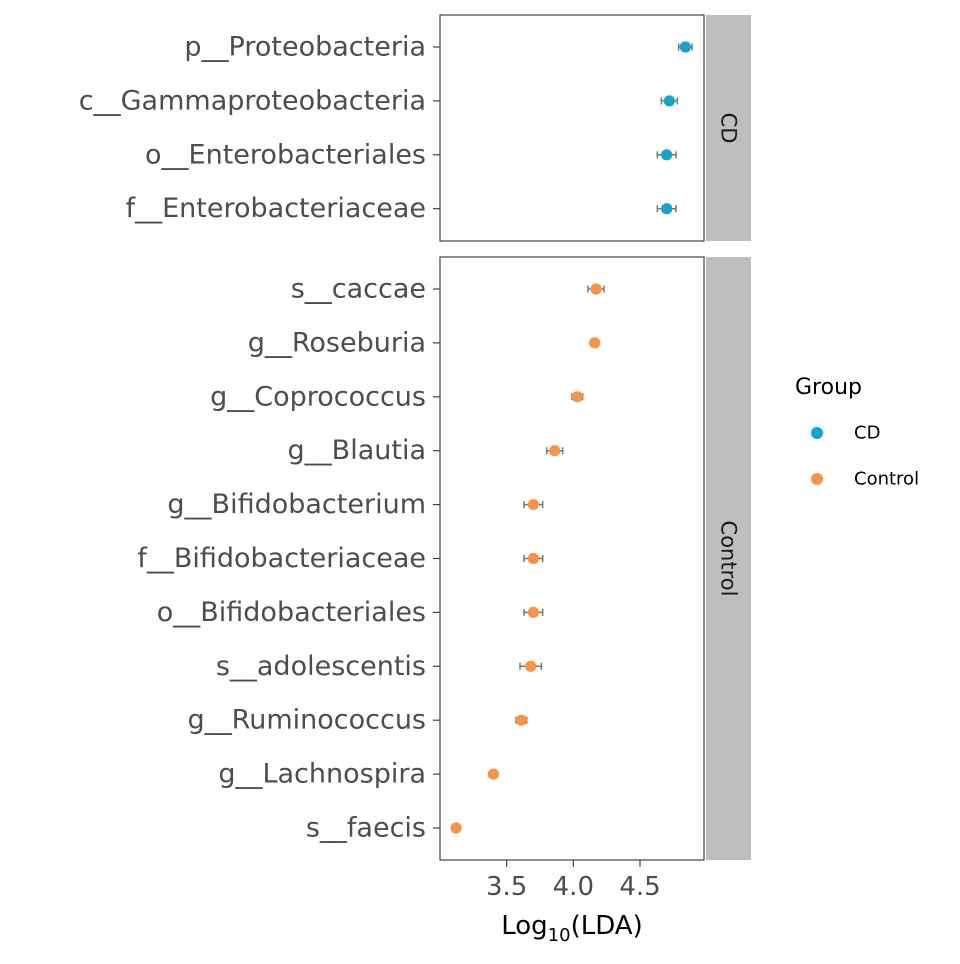  What do you see at coordinates (817, 433) in the screenshot?
I see `legend-key-cd` at bounding box center [817, 433].